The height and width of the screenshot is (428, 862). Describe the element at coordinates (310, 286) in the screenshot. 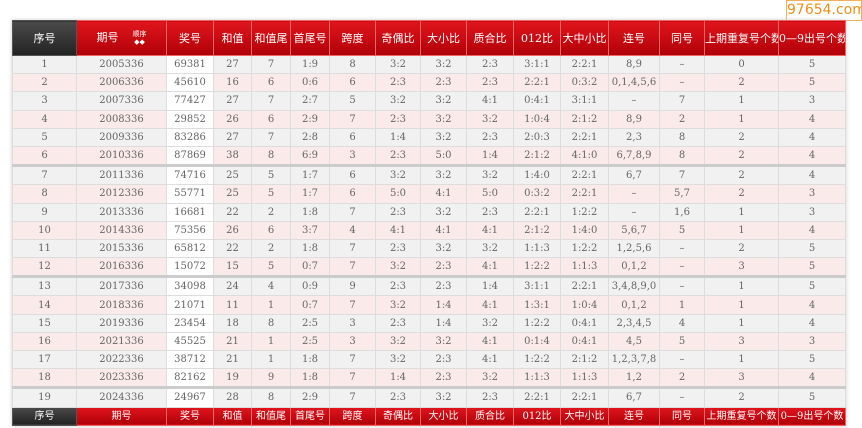

I see `table-cell: 0:9` at that location.